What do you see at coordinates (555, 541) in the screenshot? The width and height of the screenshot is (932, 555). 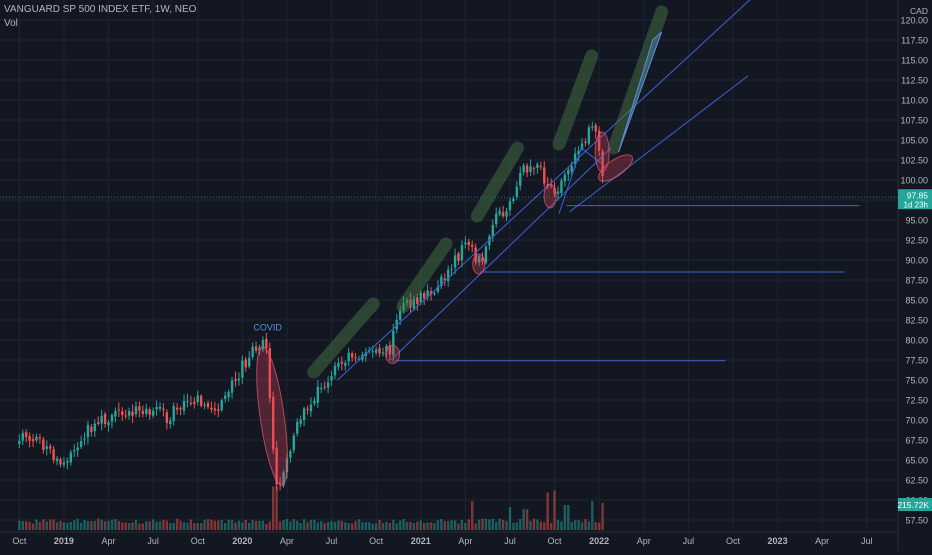 I see `time-tick-label: Oct` at bounding box center [555, 541].